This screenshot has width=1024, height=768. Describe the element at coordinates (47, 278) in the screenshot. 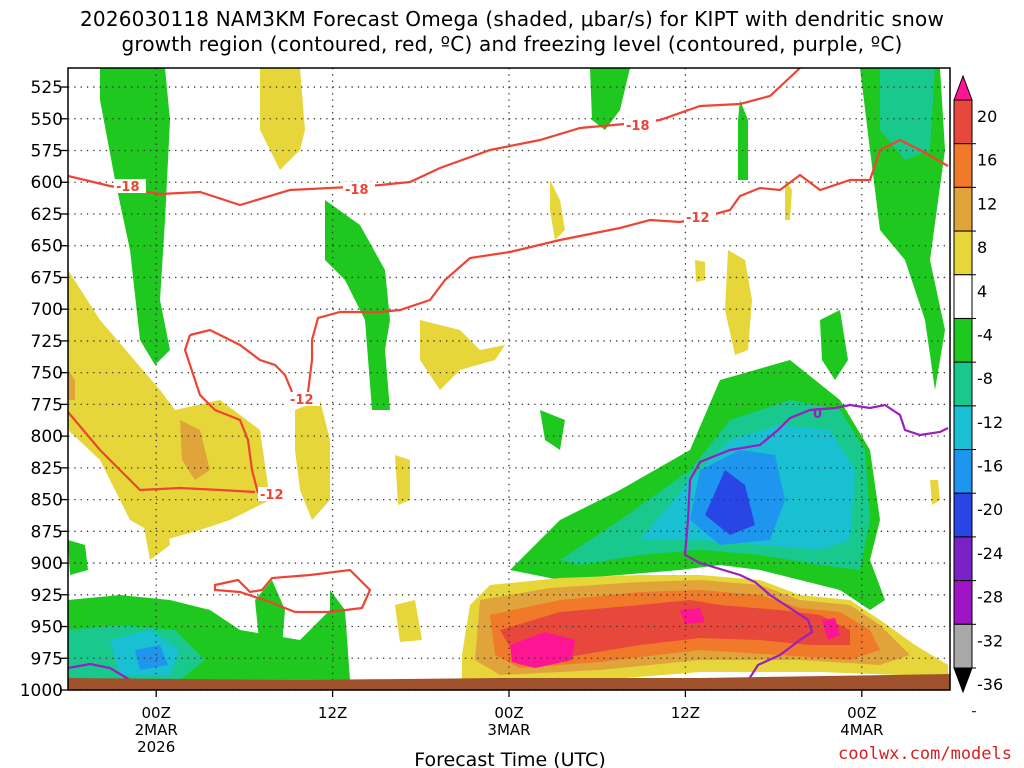

I see `y-tick-label: 675` at that location.